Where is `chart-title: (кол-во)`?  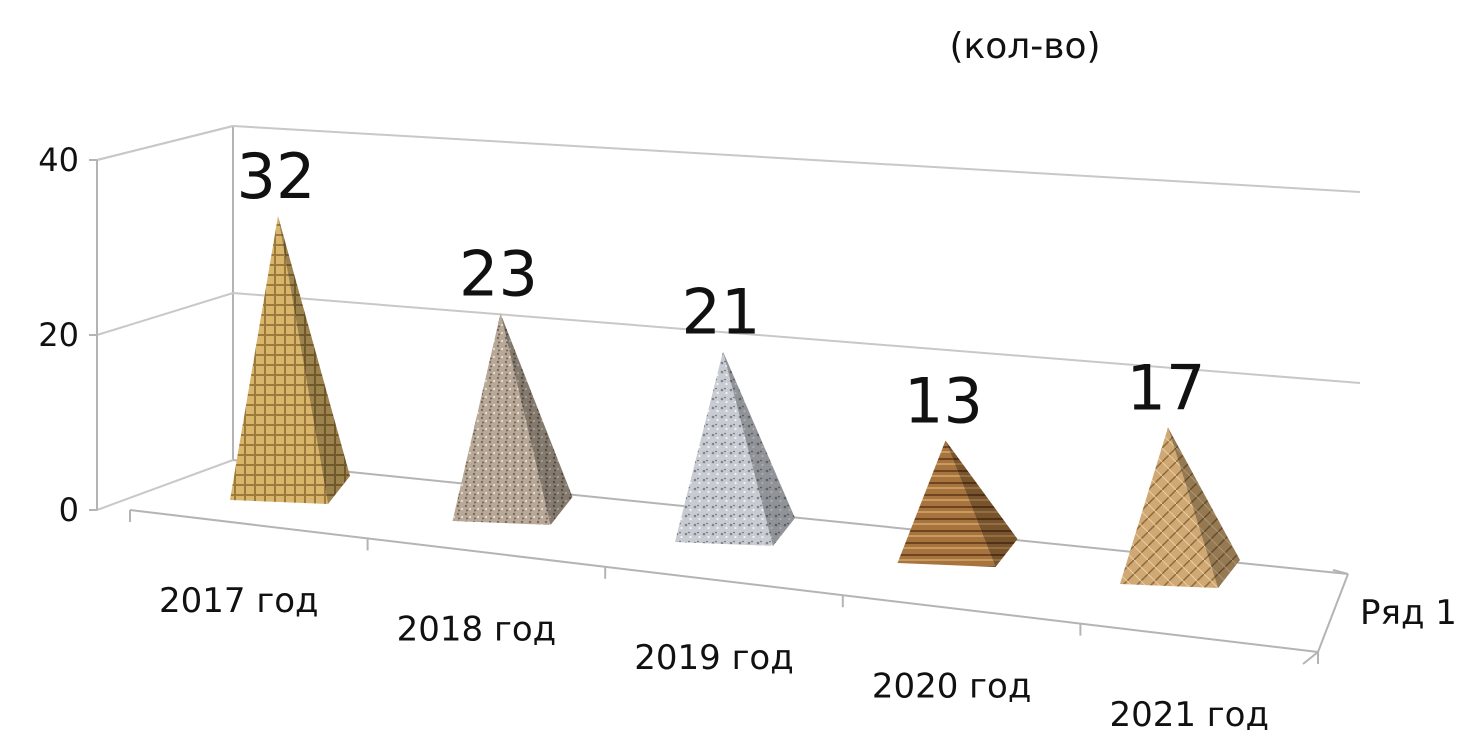 chart-title: (кол-во) is located at coordinates (1024, 46).